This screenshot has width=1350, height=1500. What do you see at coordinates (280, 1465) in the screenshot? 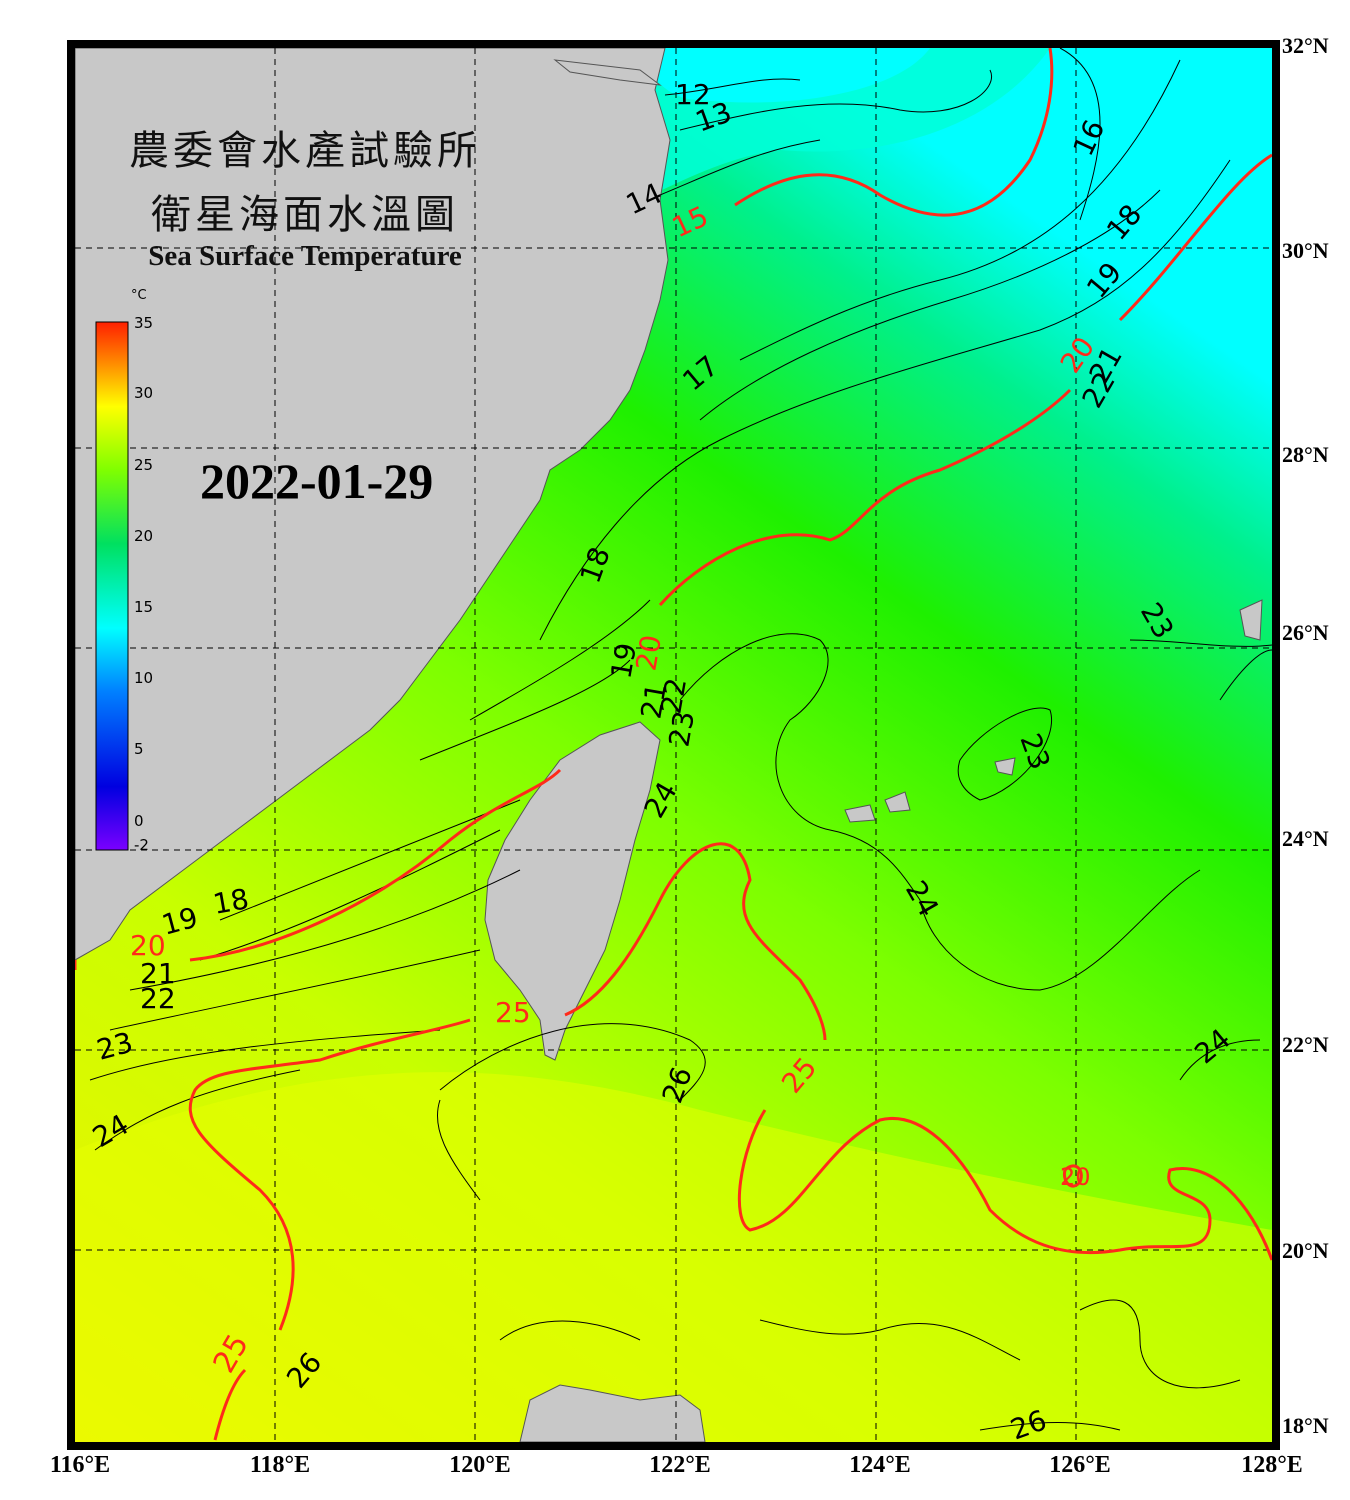
I see `longitude-label: 118°E` at bounding box center [280, 1465].